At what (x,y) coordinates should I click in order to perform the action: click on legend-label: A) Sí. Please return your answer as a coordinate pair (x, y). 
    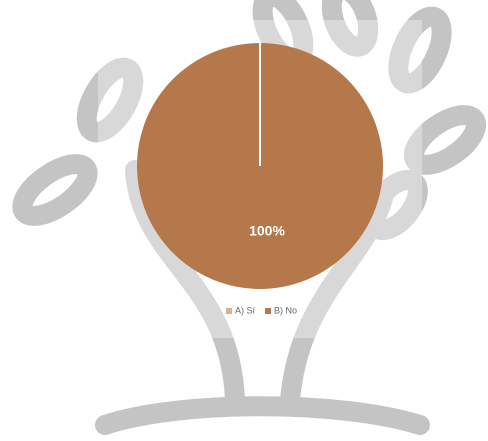
    Looking at the image, I should click on (245, 310).